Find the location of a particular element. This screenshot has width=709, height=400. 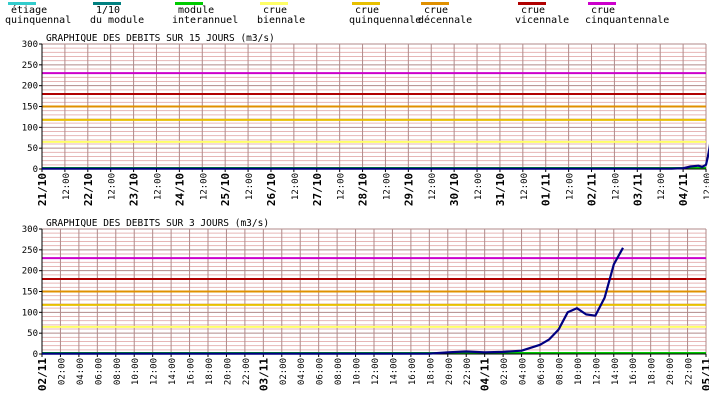

legend-label-line2: décennale is located at coordinates (445, 20).